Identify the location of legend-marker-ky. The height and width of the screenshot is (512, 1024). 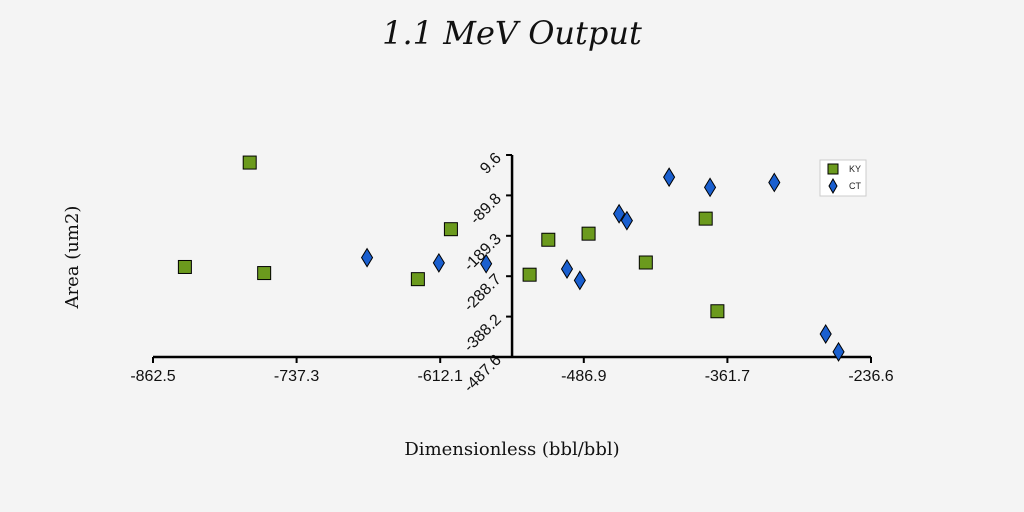
(833, 169).